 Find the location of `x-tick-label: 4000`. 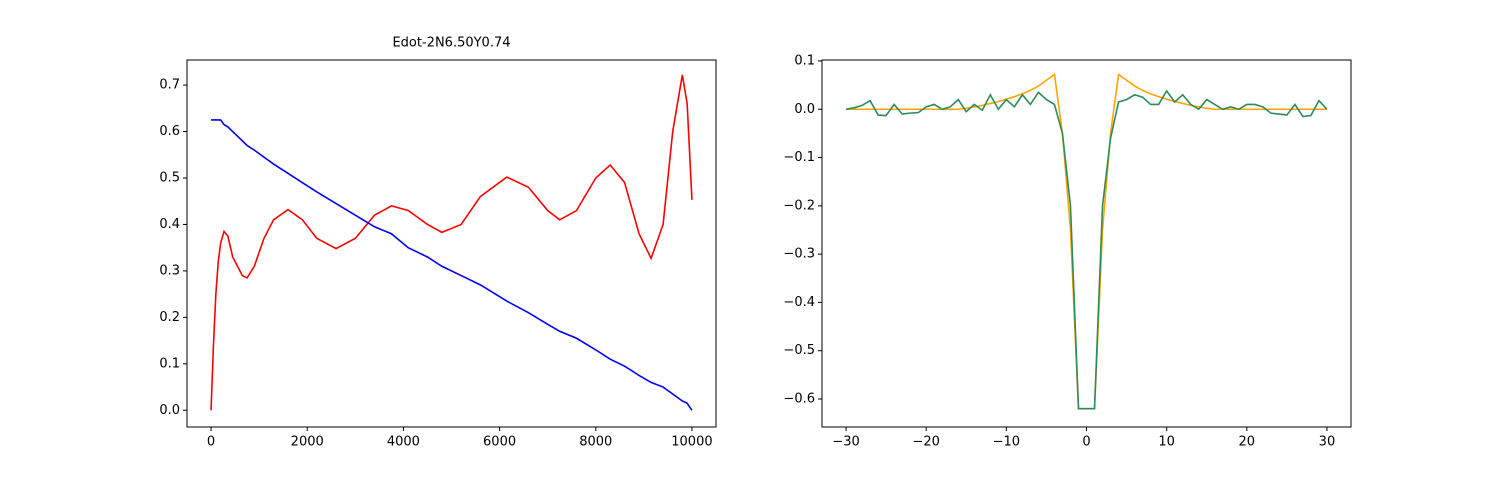

x-tick-label: 4000 is located at coordinates (403, 442).